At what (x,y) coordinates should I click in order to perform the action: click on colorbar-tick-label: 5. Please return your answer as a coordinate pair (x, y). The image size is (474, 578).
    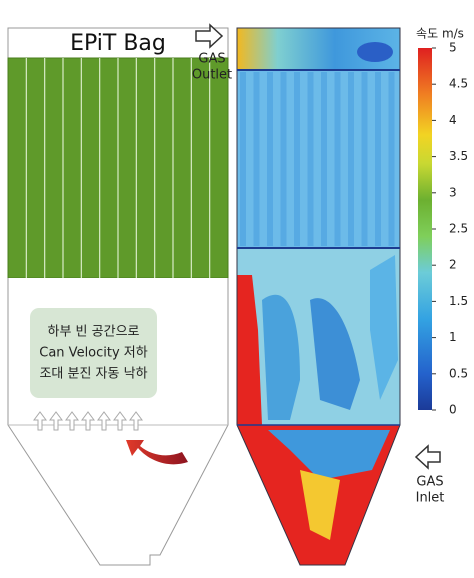
    Looking at the image, I should click on (453, 48).